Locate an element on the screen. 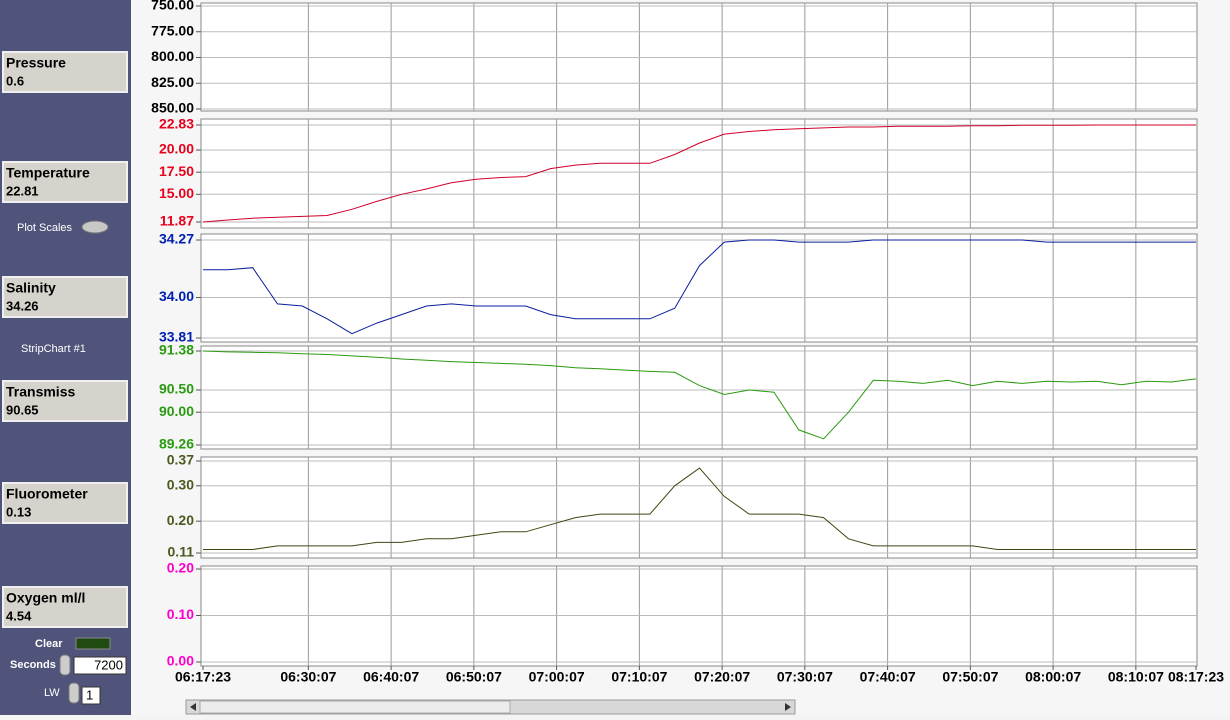  readout-value: 22.81 is located at coordinates (22, 190).